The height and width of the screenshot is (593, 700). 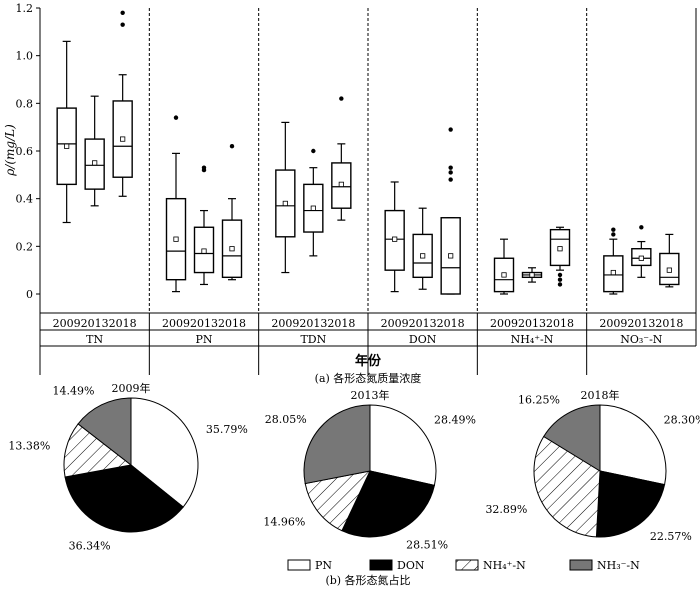 What do you see at coordinates (341, 158) in the screenshot?
I see `box-TDN-2018` at bounding box center [341, 158].